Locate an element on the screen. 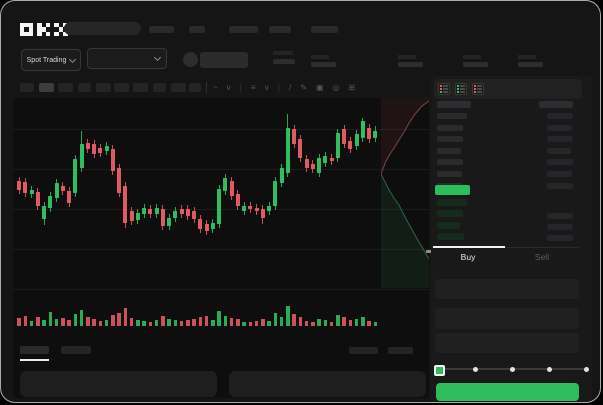 The height and width of the screenshot is (405, 603). tab-sell: Sell is located at coordinates (542, 257).